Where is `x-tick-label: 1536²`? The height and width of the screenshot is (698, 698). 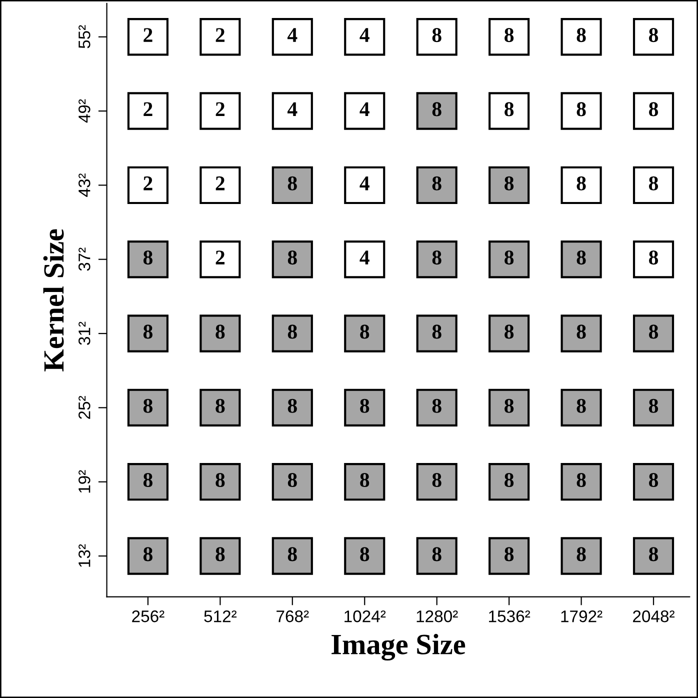
x-tick-label: 1536² is located at coordinates (509, 616).